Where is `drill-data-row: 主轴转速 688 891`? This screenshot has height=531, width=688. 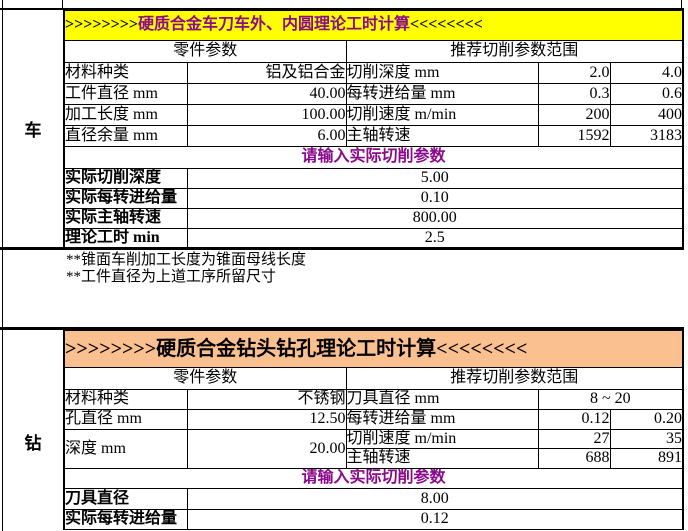
drill-data-row: 主轴转速 688 891 is located at coordinates (374, 458).